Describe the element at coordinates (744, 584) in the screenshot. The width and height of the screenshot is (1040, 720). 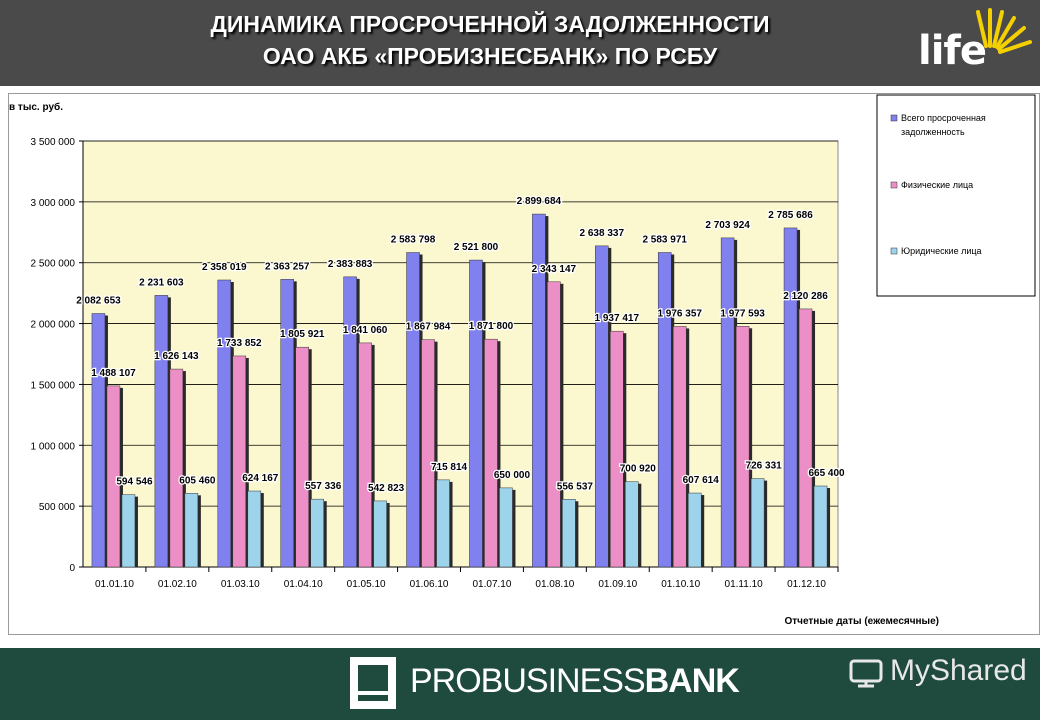
I see `x-tick-label: 01.11.10` at that location.